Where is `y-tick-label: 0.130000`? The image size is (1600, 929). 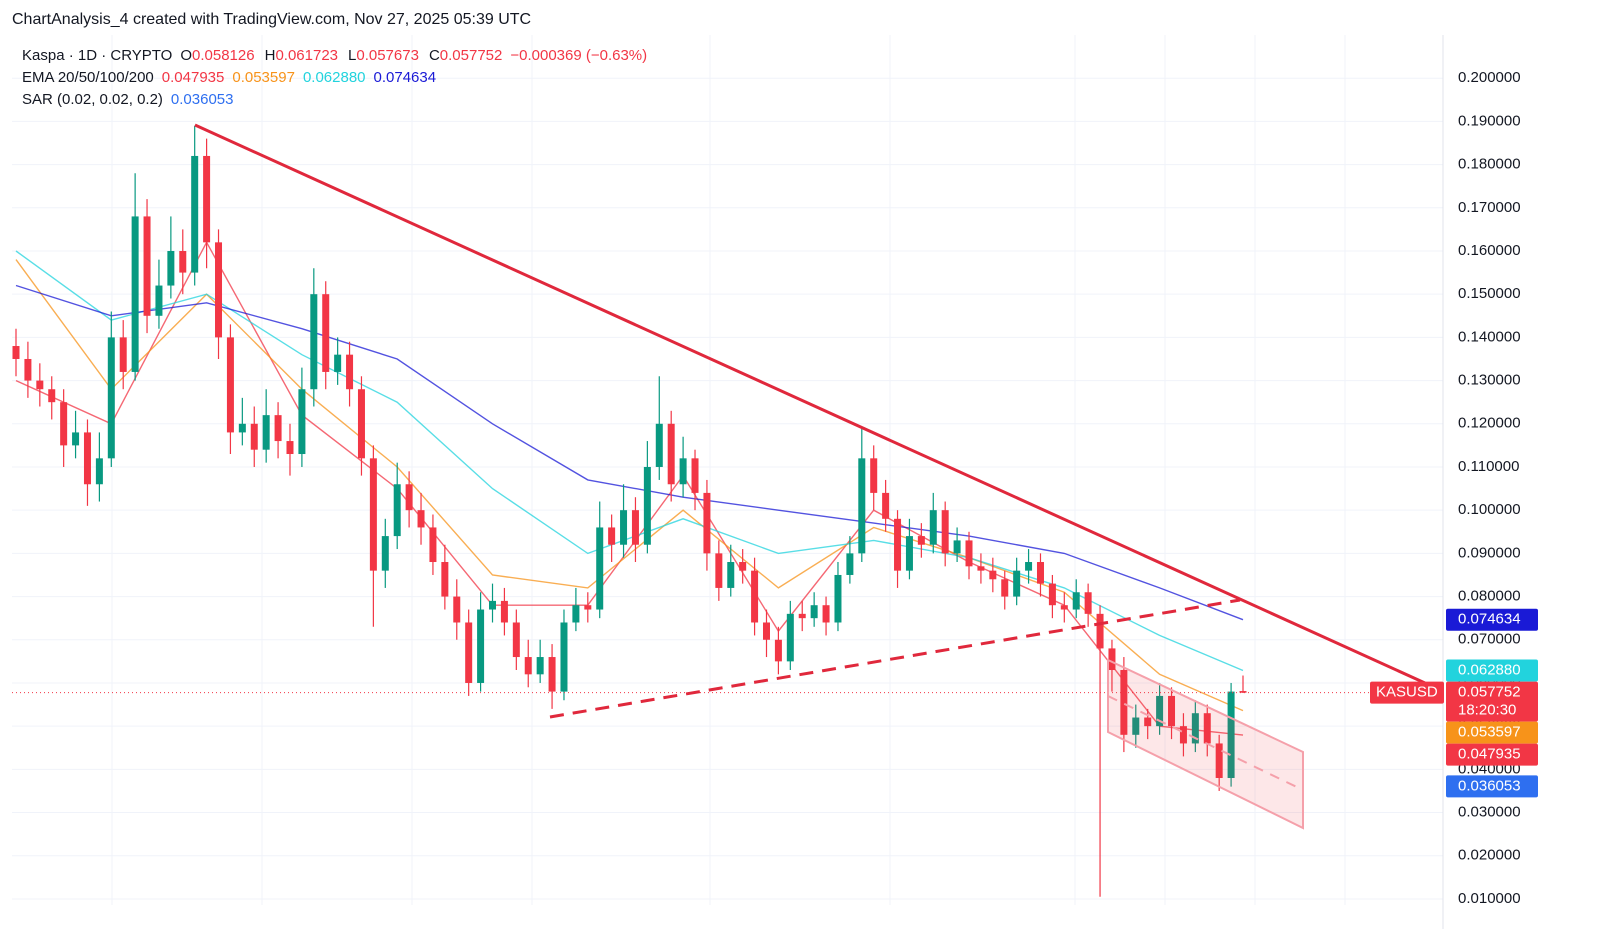 y-tick-label: 0.130000 is located at coordinates (1489, 380).